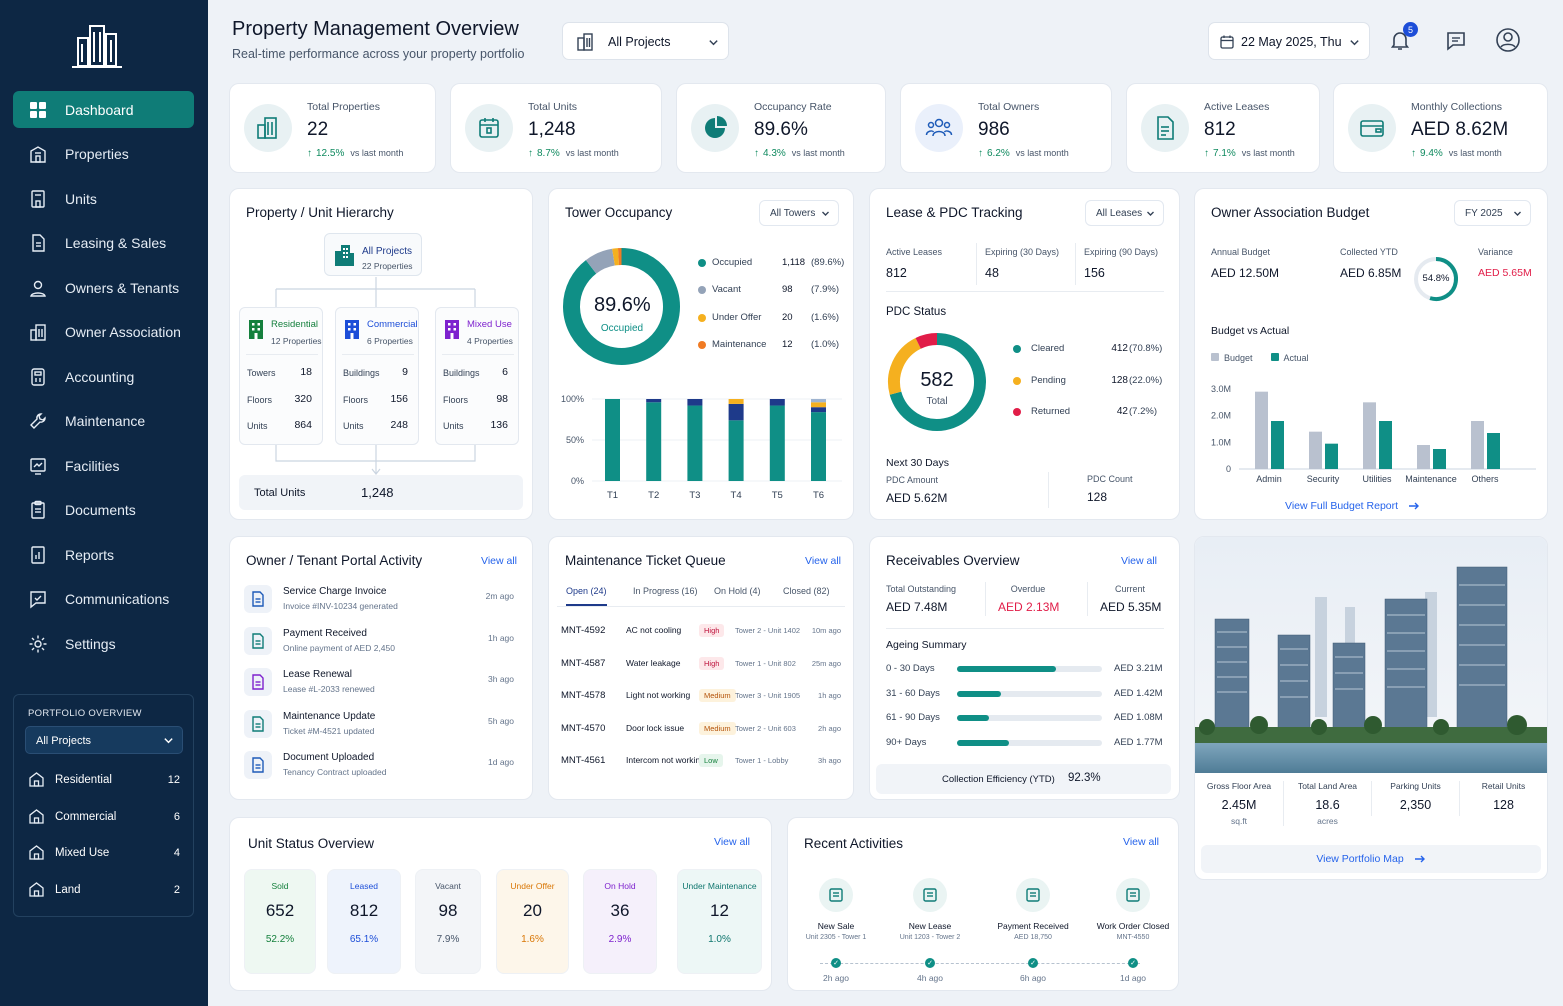 This screenshot has width=1563, height=1006. I want to click on ticket-id: MNT-4570, so click(583, 728).